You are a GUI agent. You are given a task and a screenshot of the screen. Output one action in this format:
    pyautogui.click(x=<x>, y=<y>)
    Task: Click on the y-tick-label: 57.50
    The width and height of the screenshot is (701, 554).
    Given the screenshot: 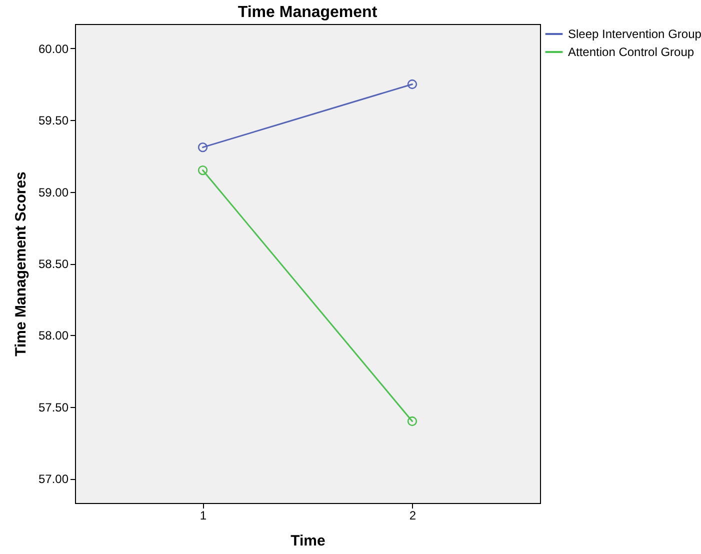 What is the action you would take?
    pyautogui.click(x=53, y=407)
    